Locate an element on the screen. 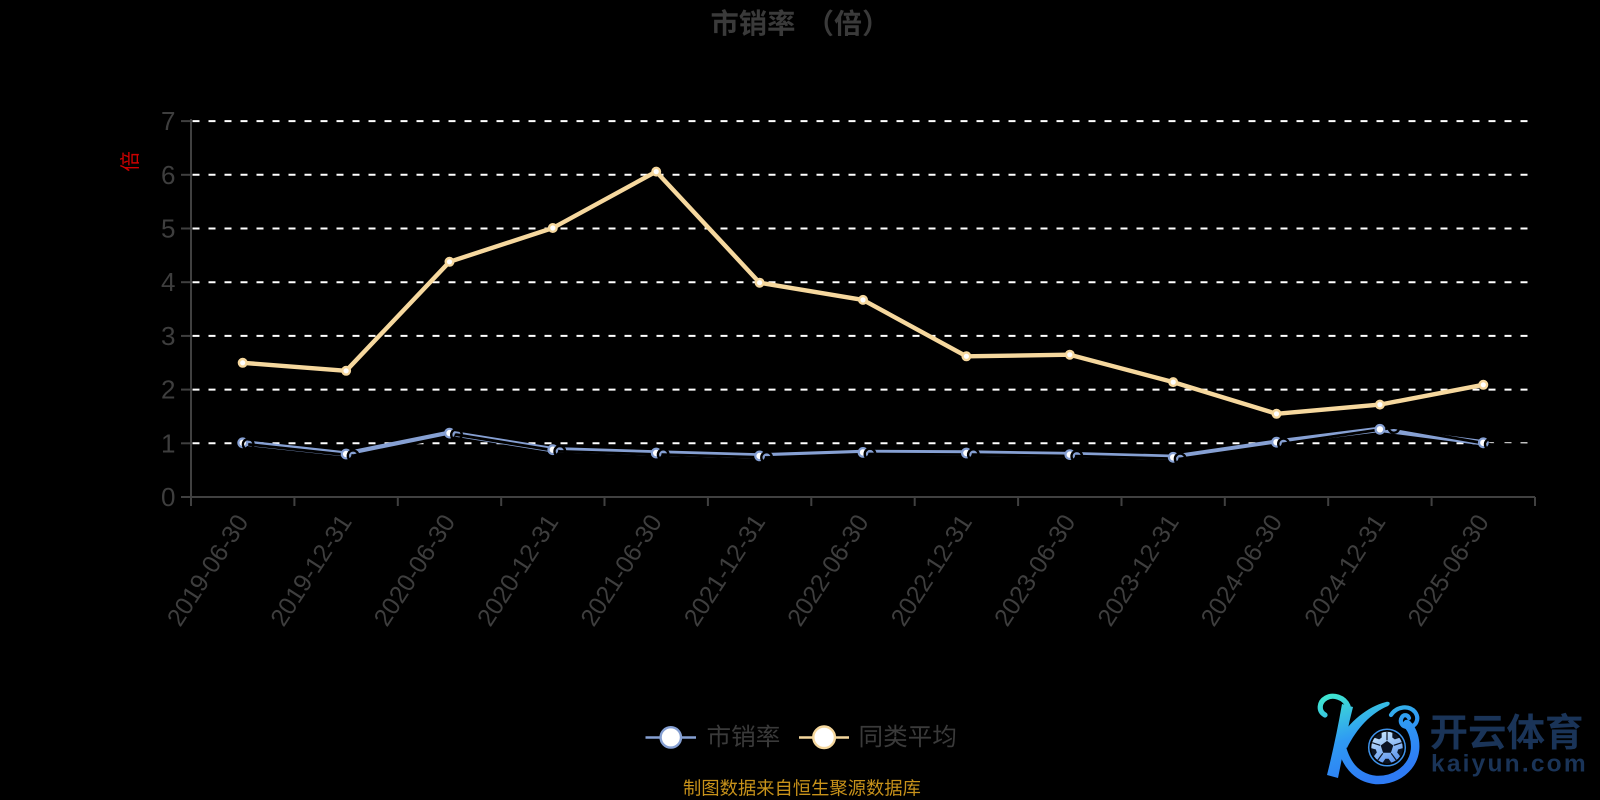 This screenshot has width=1600, height=800. svg-text: 4 is located at coordinates (168, 282).